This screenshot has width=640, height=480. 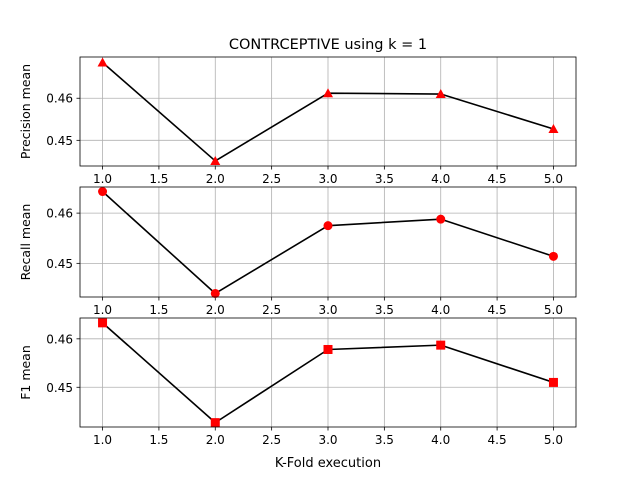 What do you see at coordinates (59, 214) in the screenshot?
I see `recall-y-tick-label: 0.46` at bounding box center [59, 214].